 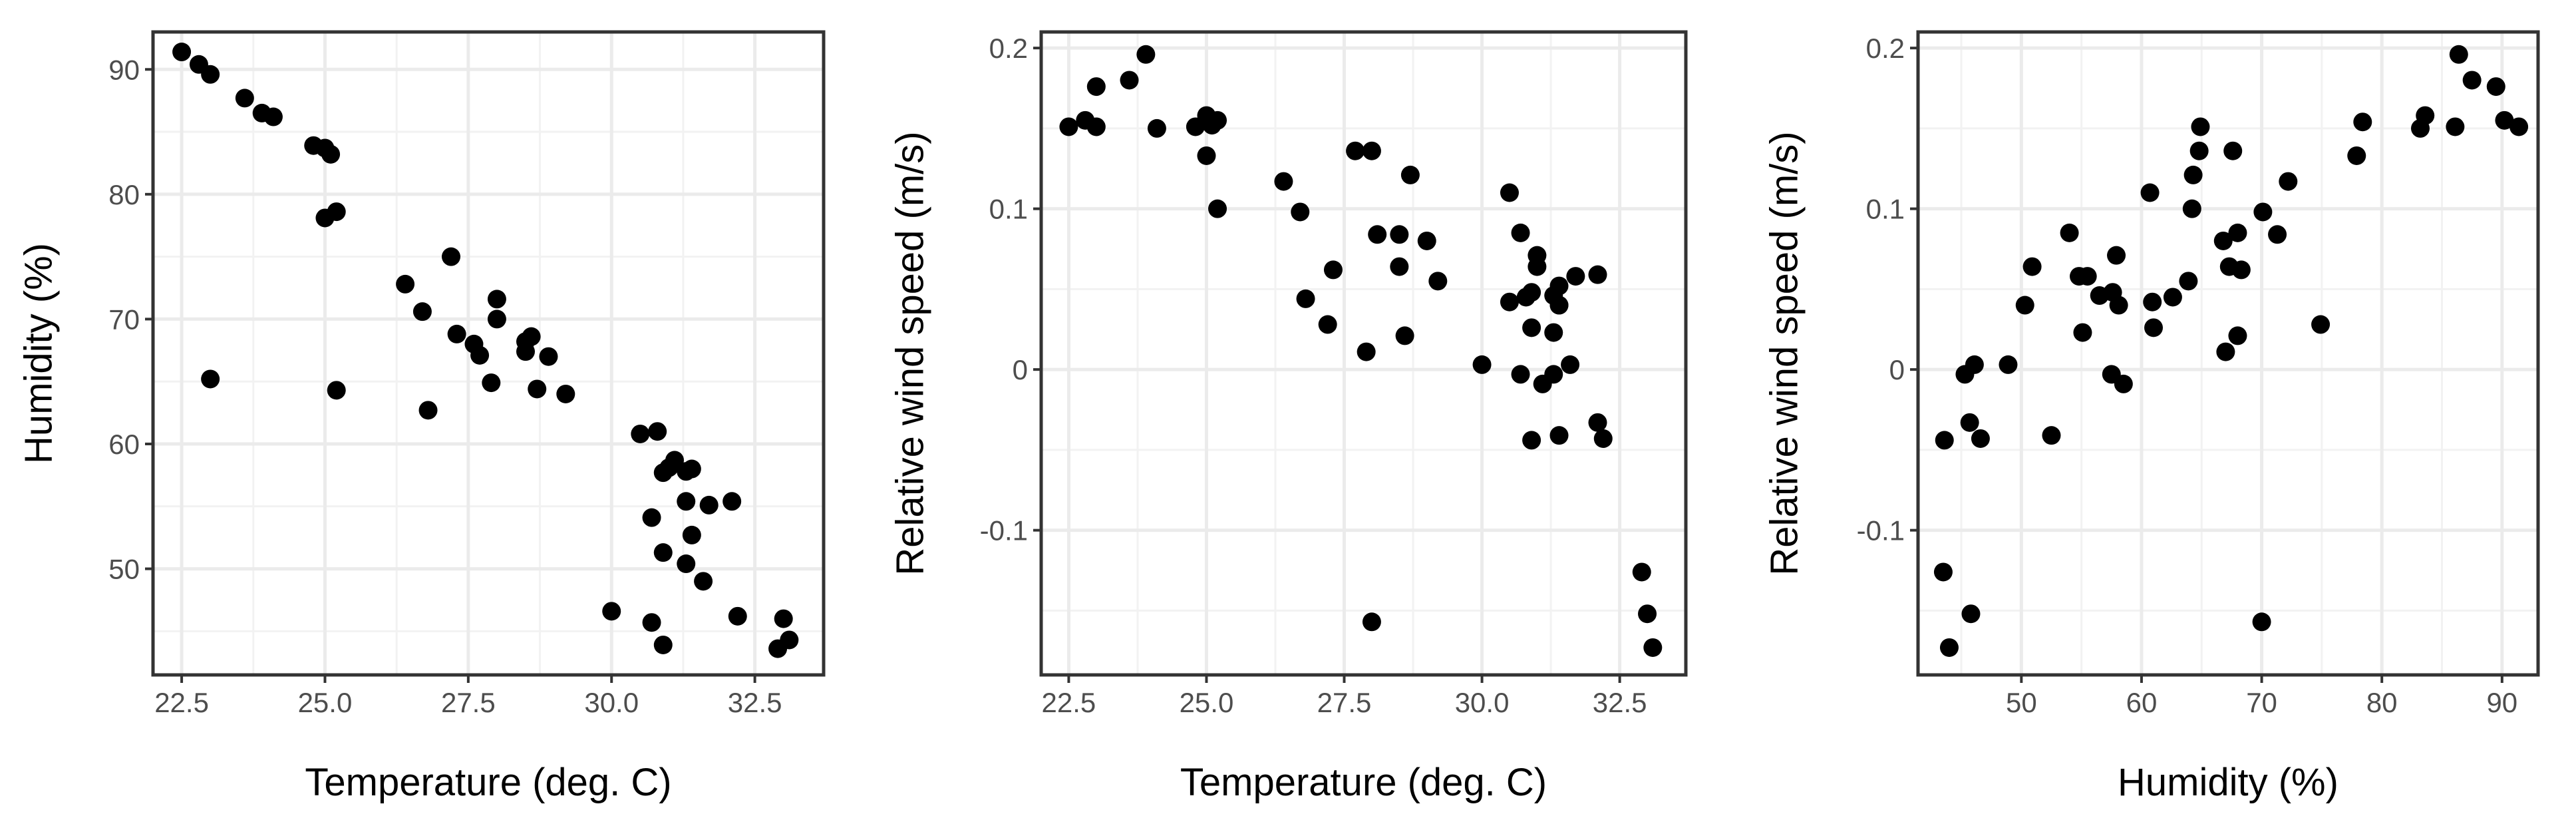 What do you see at coordinates (611, 703) in the screenshot?
I see `x-tick-label: 30.0` at bounding box center [611, 703].